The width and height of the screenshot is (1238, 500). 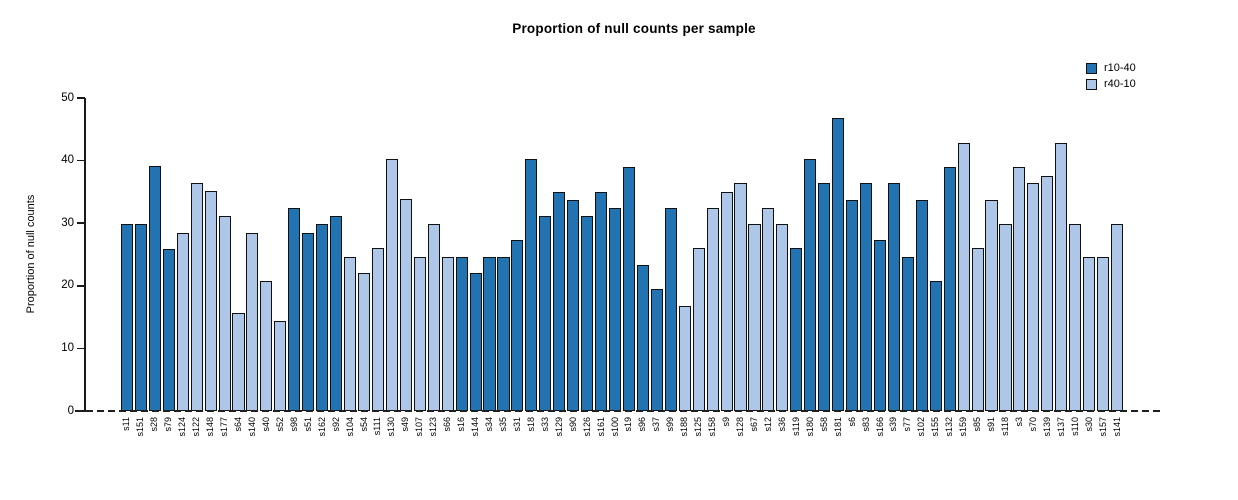 What do you see at coordinates (182, 427) in the screenshot?
I see `x-axis-label: s124` at bounding box center [182, 427].